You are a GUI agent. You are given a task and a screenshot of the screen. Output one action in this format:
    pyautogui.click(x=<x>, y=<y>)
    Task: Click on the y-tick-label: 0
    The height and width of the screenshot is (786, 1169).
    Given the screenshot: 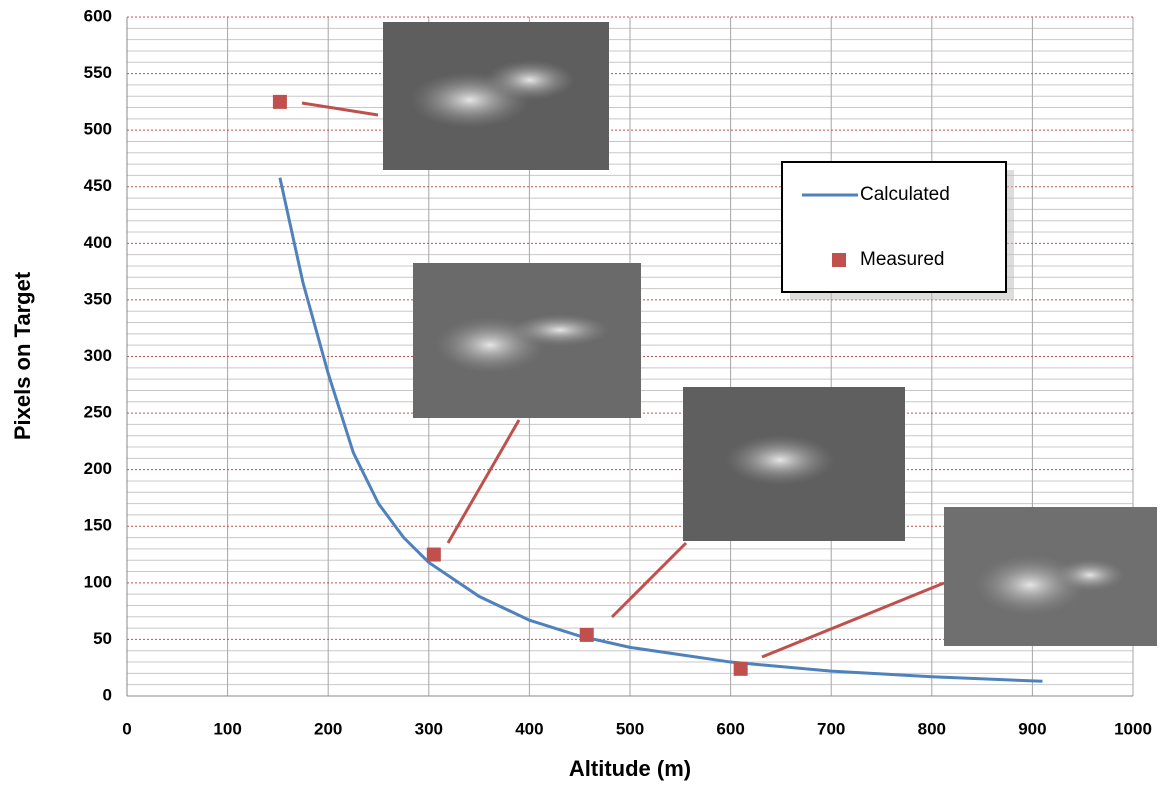 What is the action you would take?
    pyautogui.click(x=107, y=694)
    